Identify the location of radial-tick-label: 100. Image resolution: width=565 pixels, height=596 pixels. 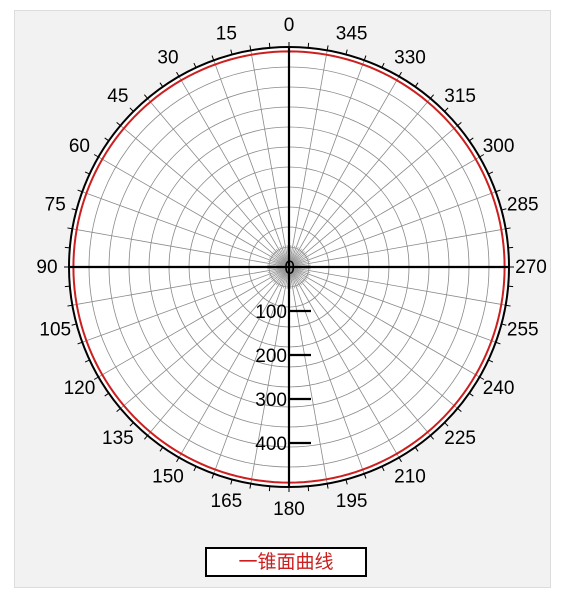
(271, 312).